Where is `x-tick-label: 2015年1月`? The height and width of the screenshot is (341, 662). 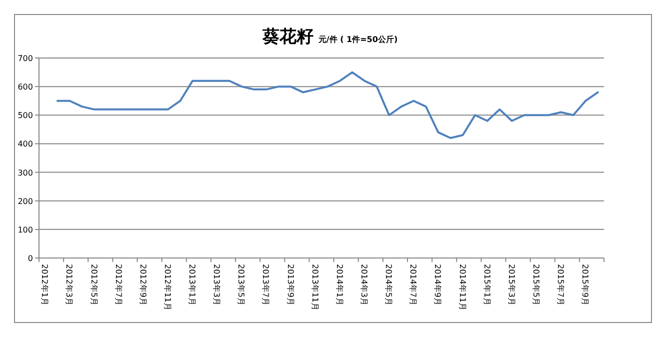 x-tick-label: 2015年1月 is located at coordinates (487, 285).